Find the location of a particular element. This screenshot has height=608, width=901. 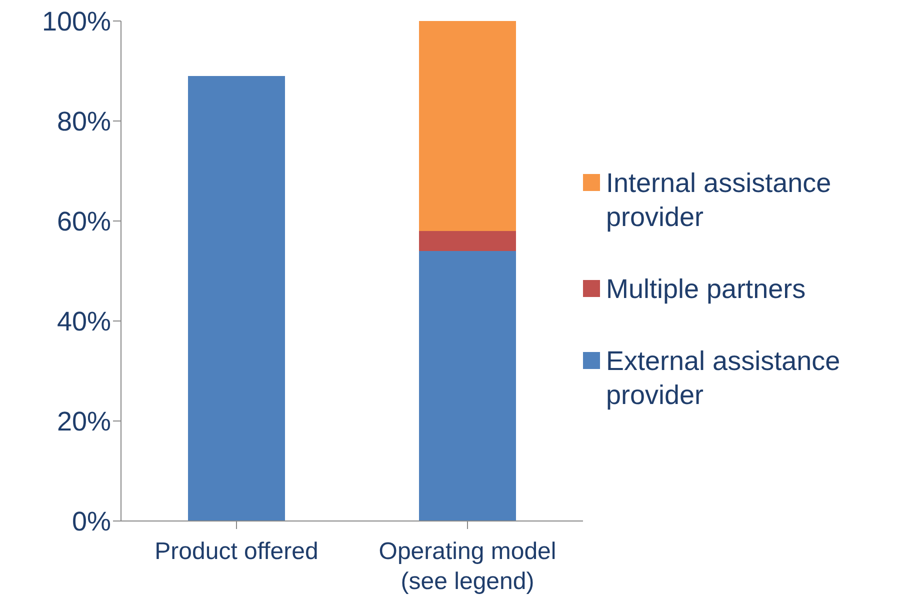

y-tick-label: 80% is located at coordinates (83, 121).